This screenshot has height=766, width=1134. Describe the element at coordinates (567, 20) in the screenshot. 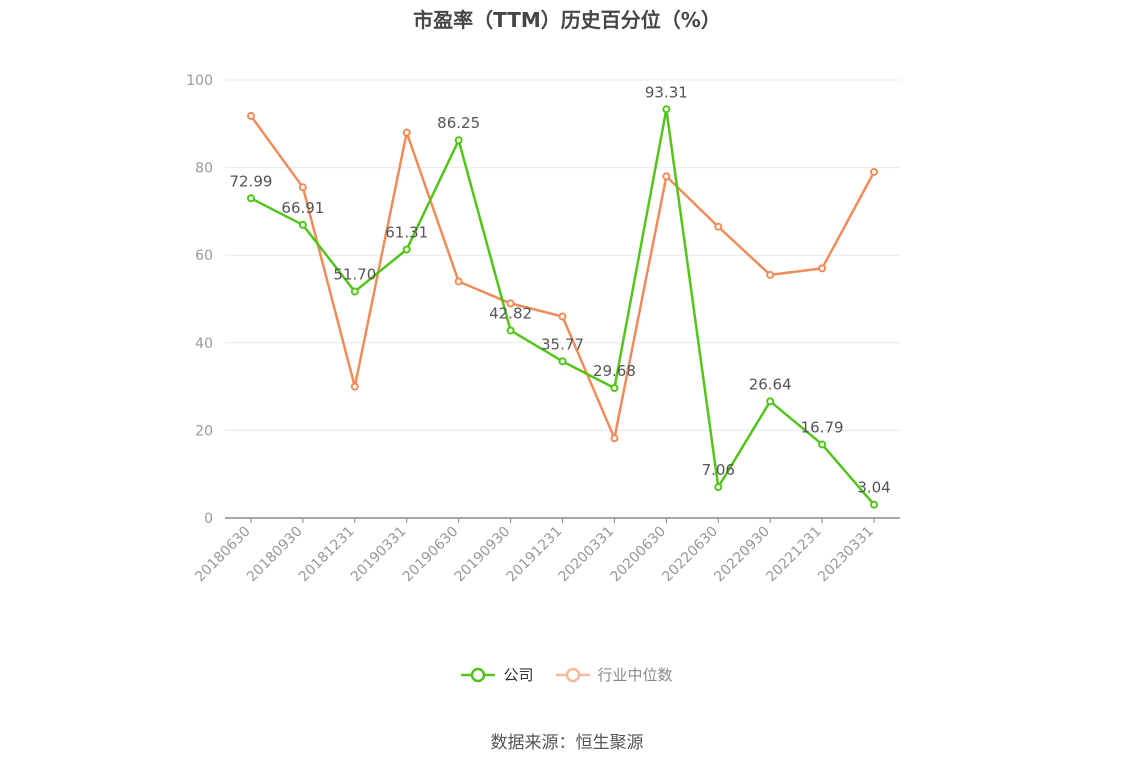

I see `chart-title: 市盈率（TTM）历史百分位（%）` at that location.